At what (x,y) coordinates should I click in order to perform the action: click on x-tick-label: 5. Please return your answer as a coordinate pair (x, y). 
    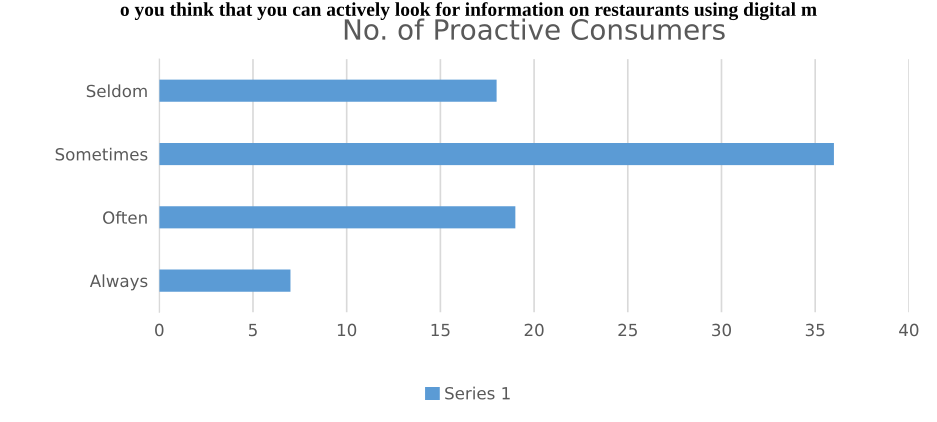
    Looking at the image, I should click on (252, 330).